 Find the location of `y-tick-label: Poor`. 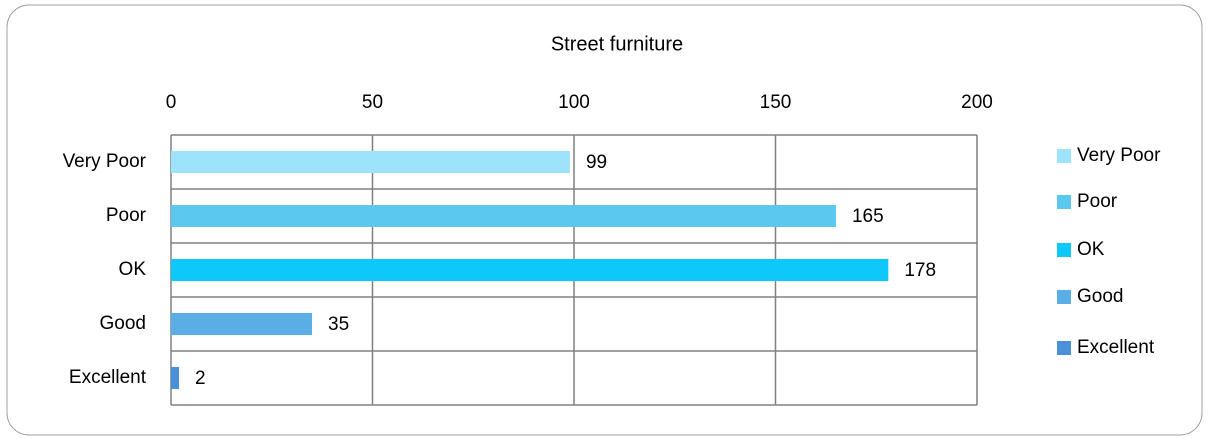

y-tick-label: Poor is located at coordinates (126, 215).